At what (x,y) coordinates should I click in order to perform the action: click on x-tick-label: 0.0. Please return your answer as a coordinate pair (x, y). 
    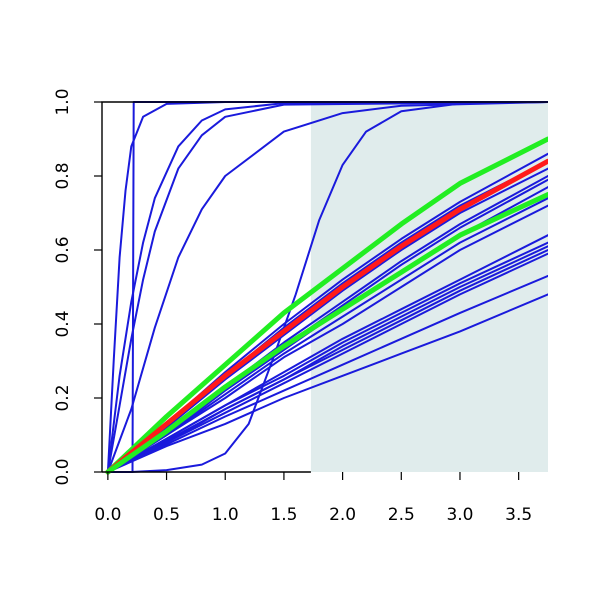
    Looking at the image, I should click on (107, 515).